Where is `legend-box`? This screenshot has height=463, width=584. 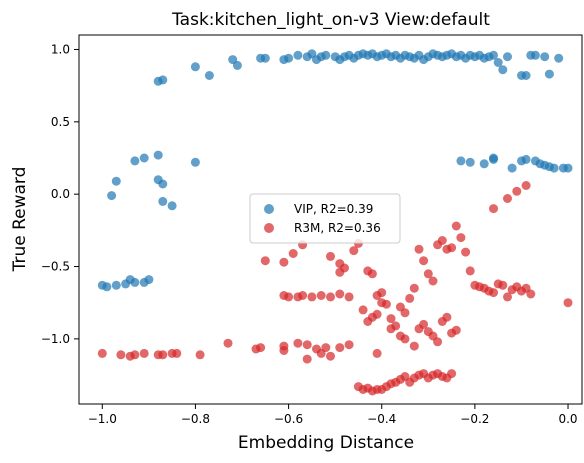 legend-box is located at coordinates (325, 218).